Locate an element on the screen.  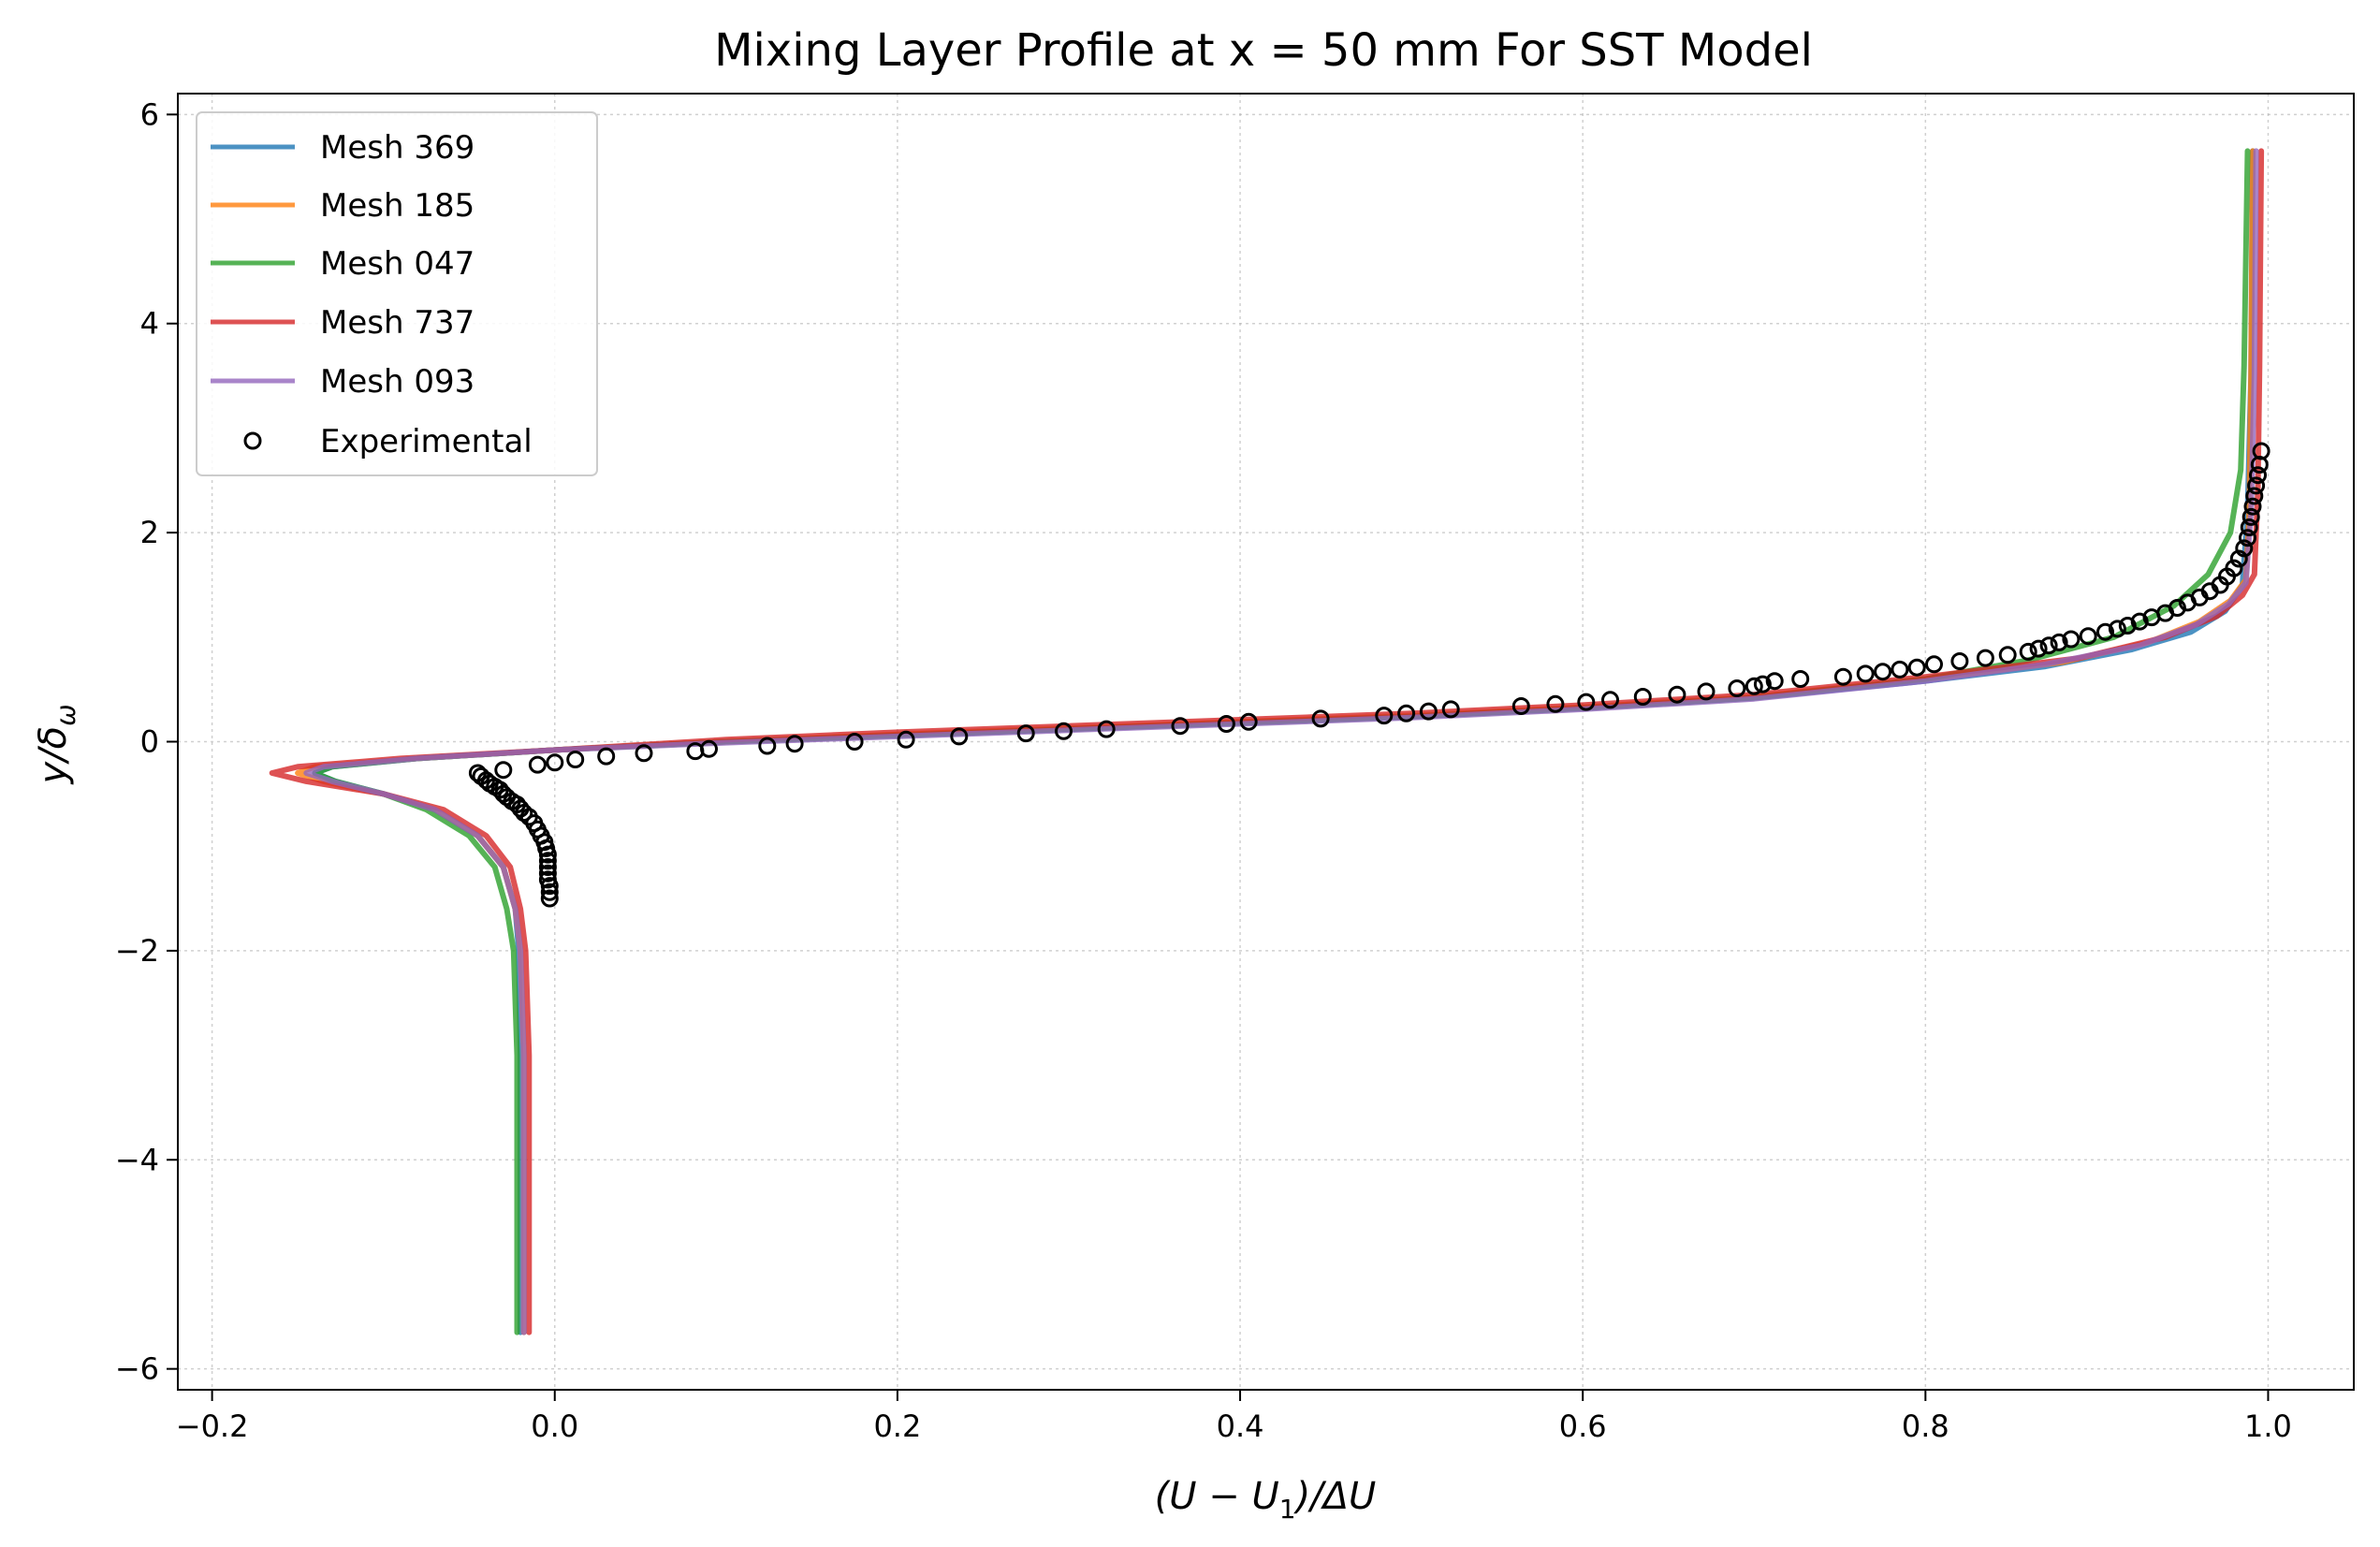
x-axis-title: (U − U1)/ΔU is located at coordinates (1266, 1500).